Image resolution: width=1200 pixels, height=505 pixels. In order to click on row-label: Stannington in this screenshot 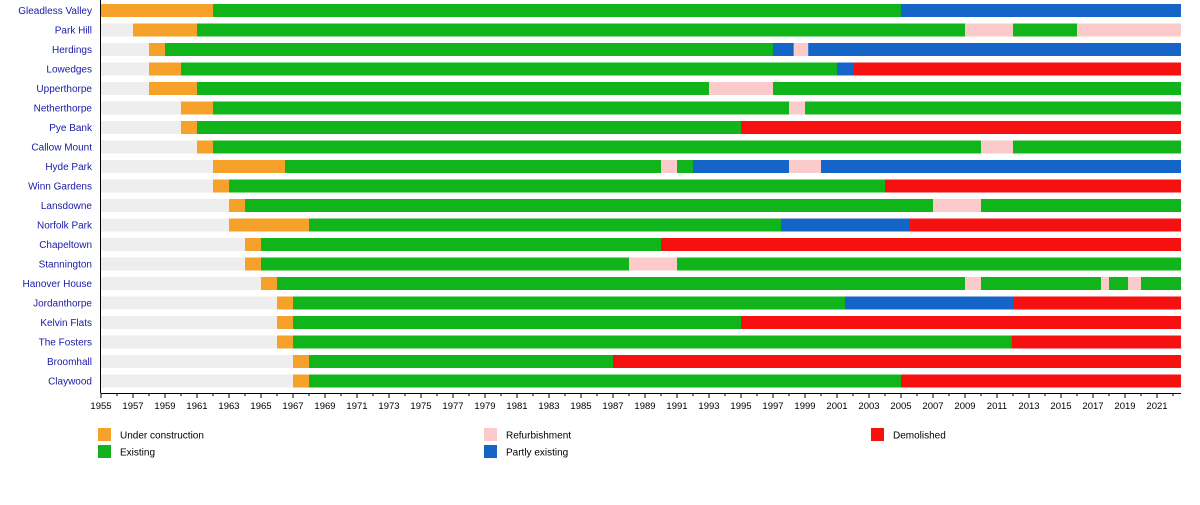, I will do `click(65, 265)`.